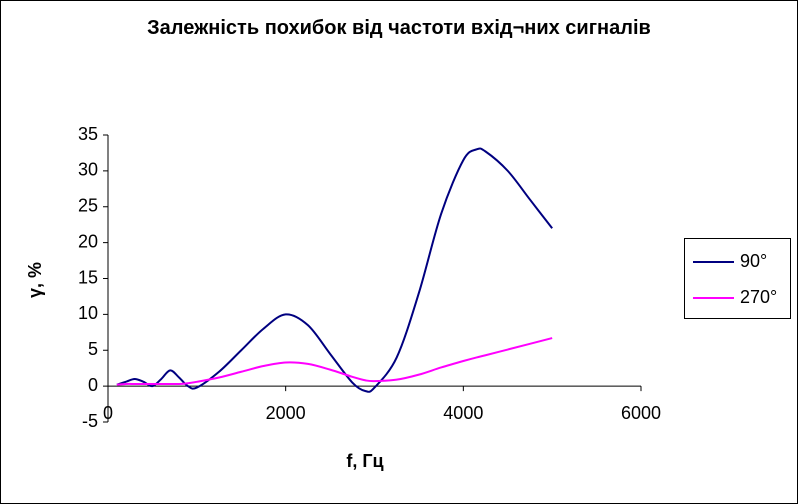 This screenshot has height=504, width=798. Describe the element at coordinates (93, 349) in the screenshot. I see `y-tick-label: 5` at that location.